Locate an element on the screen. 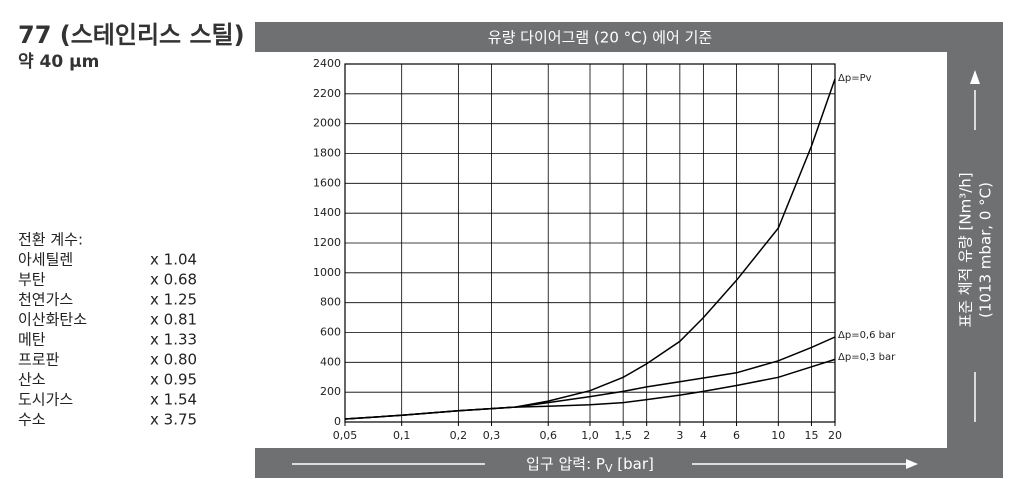 The height and width of the screenshot is (479, 1015). gas-name: 이산화탄소 is located at coordinates (52, 320).